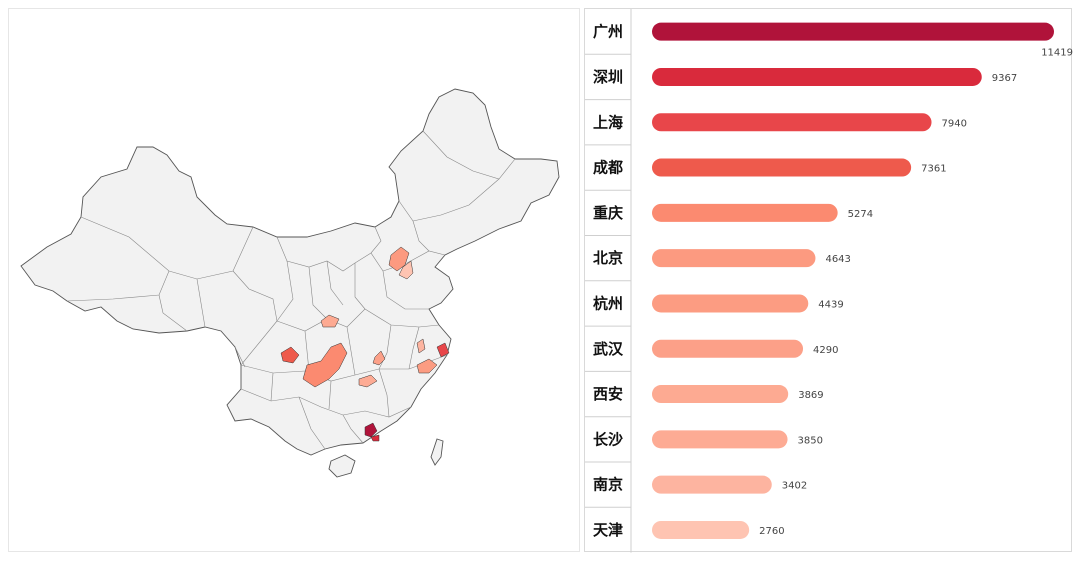 The image size is (1080, 561). What do you see at coordinates (427, 366) in the screenshot?
I see `map-region-hangzhou` at bounding box center [427, 366].